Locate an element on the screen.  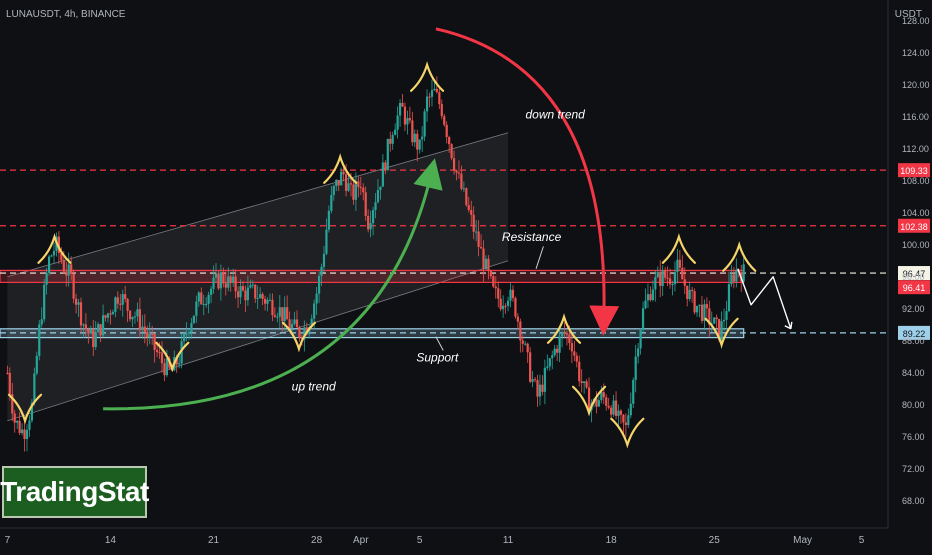
y-tick-label: 104.00 is located at coordinates (916, 213).